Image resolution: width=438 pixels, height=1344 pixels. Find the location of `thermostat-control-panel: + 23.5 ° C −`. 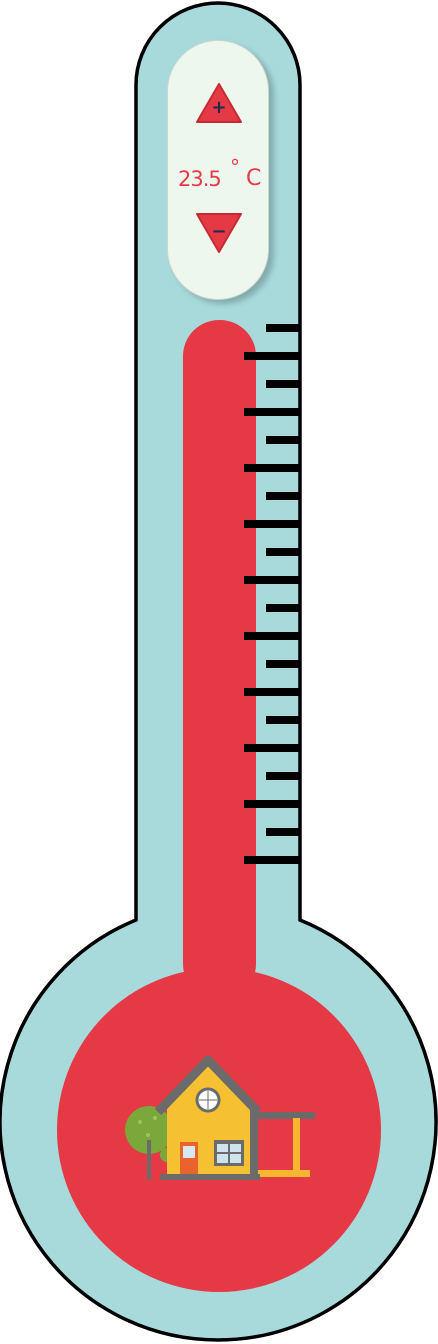

thermostat-control-panel: + 23.5 ° C − is located at coordinates (218, 170).